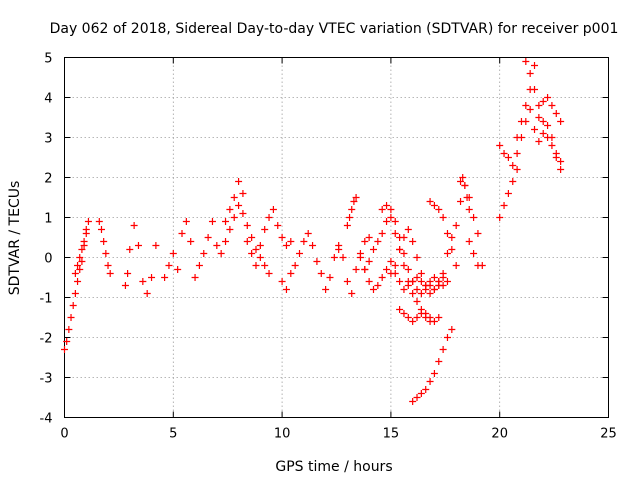  Describe the element at coordinates (48, 139) in the screenshot. I see `y-tick-label: 3` at that location.